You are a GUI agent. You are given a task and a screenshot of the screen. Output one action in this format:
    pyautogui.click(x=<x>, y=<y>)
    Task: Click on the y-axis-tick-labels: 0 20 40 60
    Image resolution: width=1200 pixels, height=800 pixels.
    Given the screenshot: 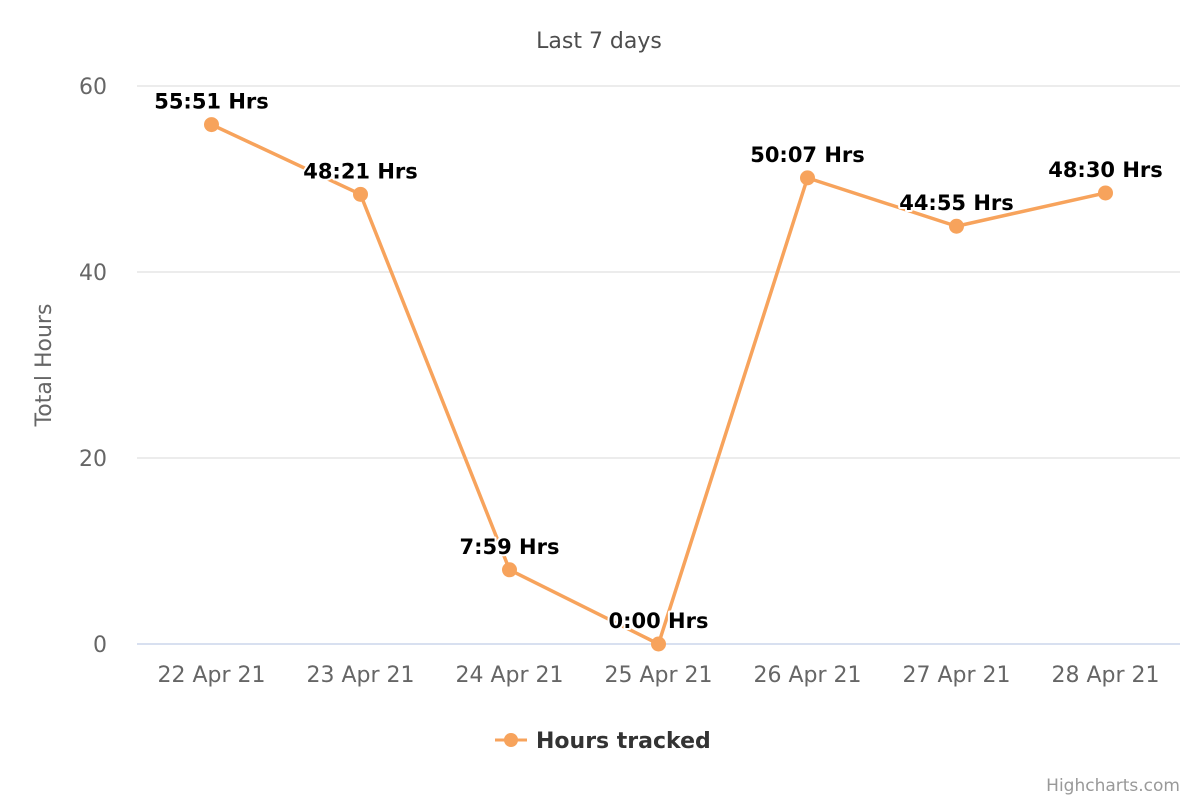 What is the action you would take?
    pyautogui.click(x=93, y=366)
    